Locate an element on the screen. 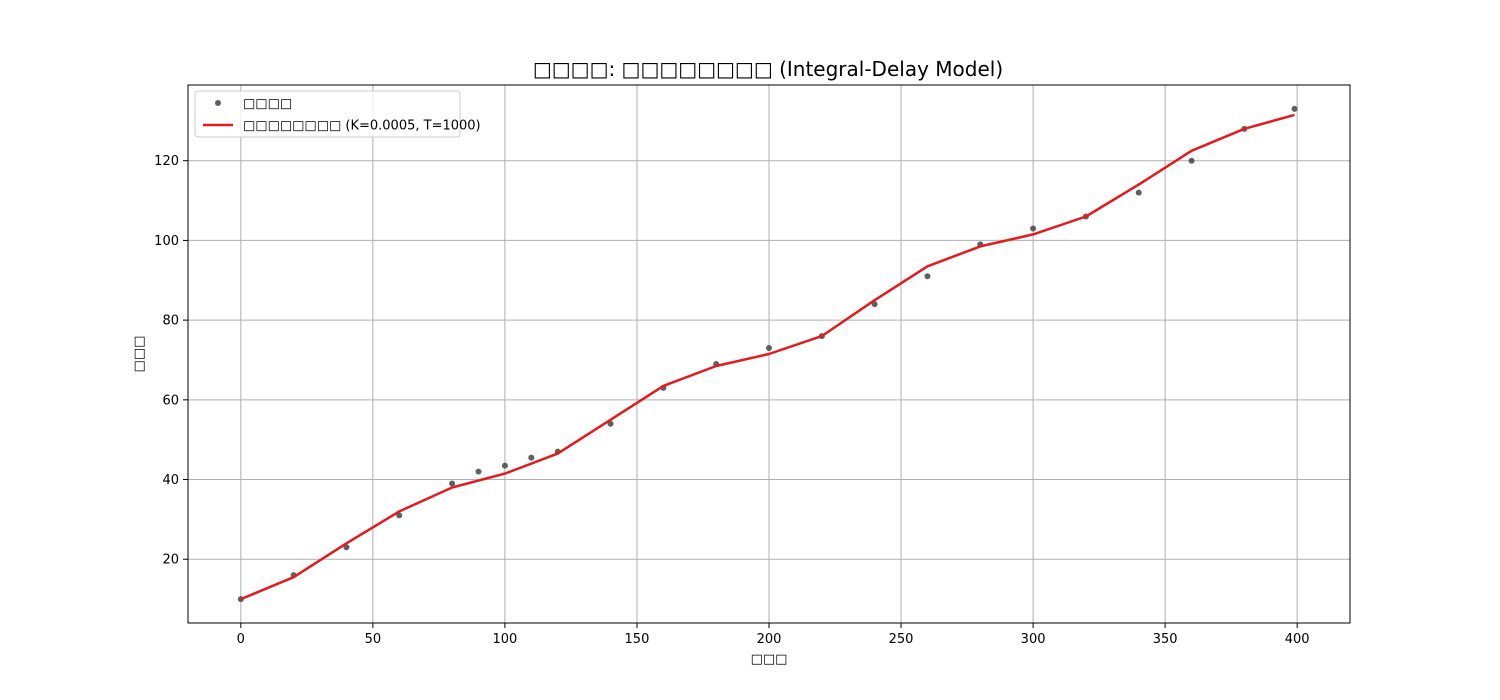 The width and height of the screenshot is (1500, 700). y-axis-label: □□□ is located at coordinates (139, 354).